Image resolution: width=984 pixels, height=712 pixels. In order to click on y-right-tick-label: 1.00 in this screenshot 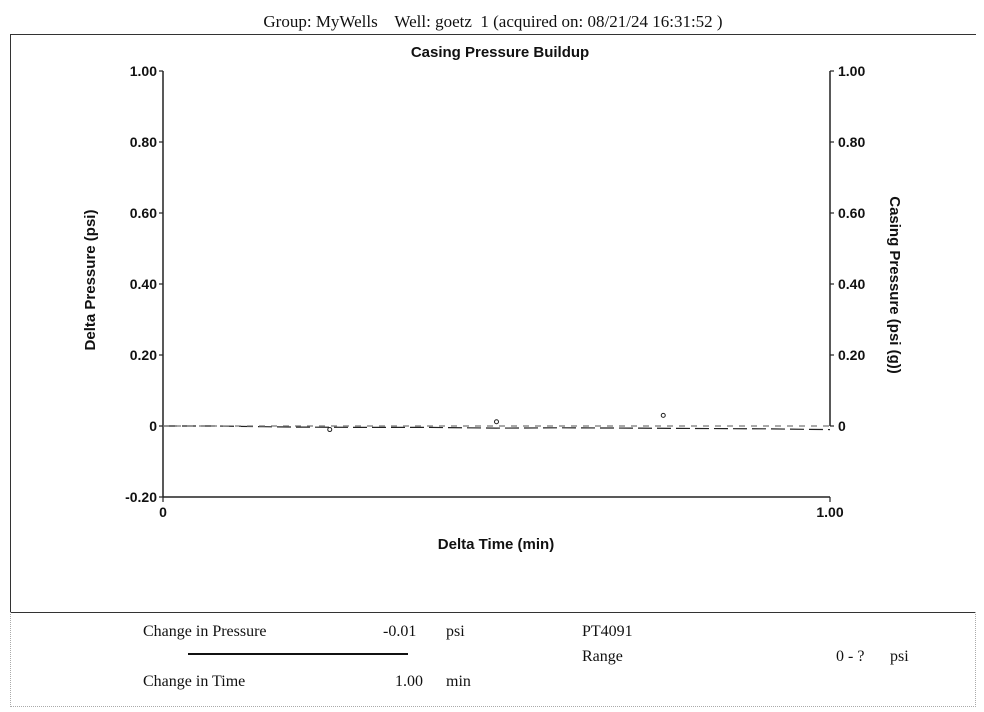, I will do `click(851, 71)`.